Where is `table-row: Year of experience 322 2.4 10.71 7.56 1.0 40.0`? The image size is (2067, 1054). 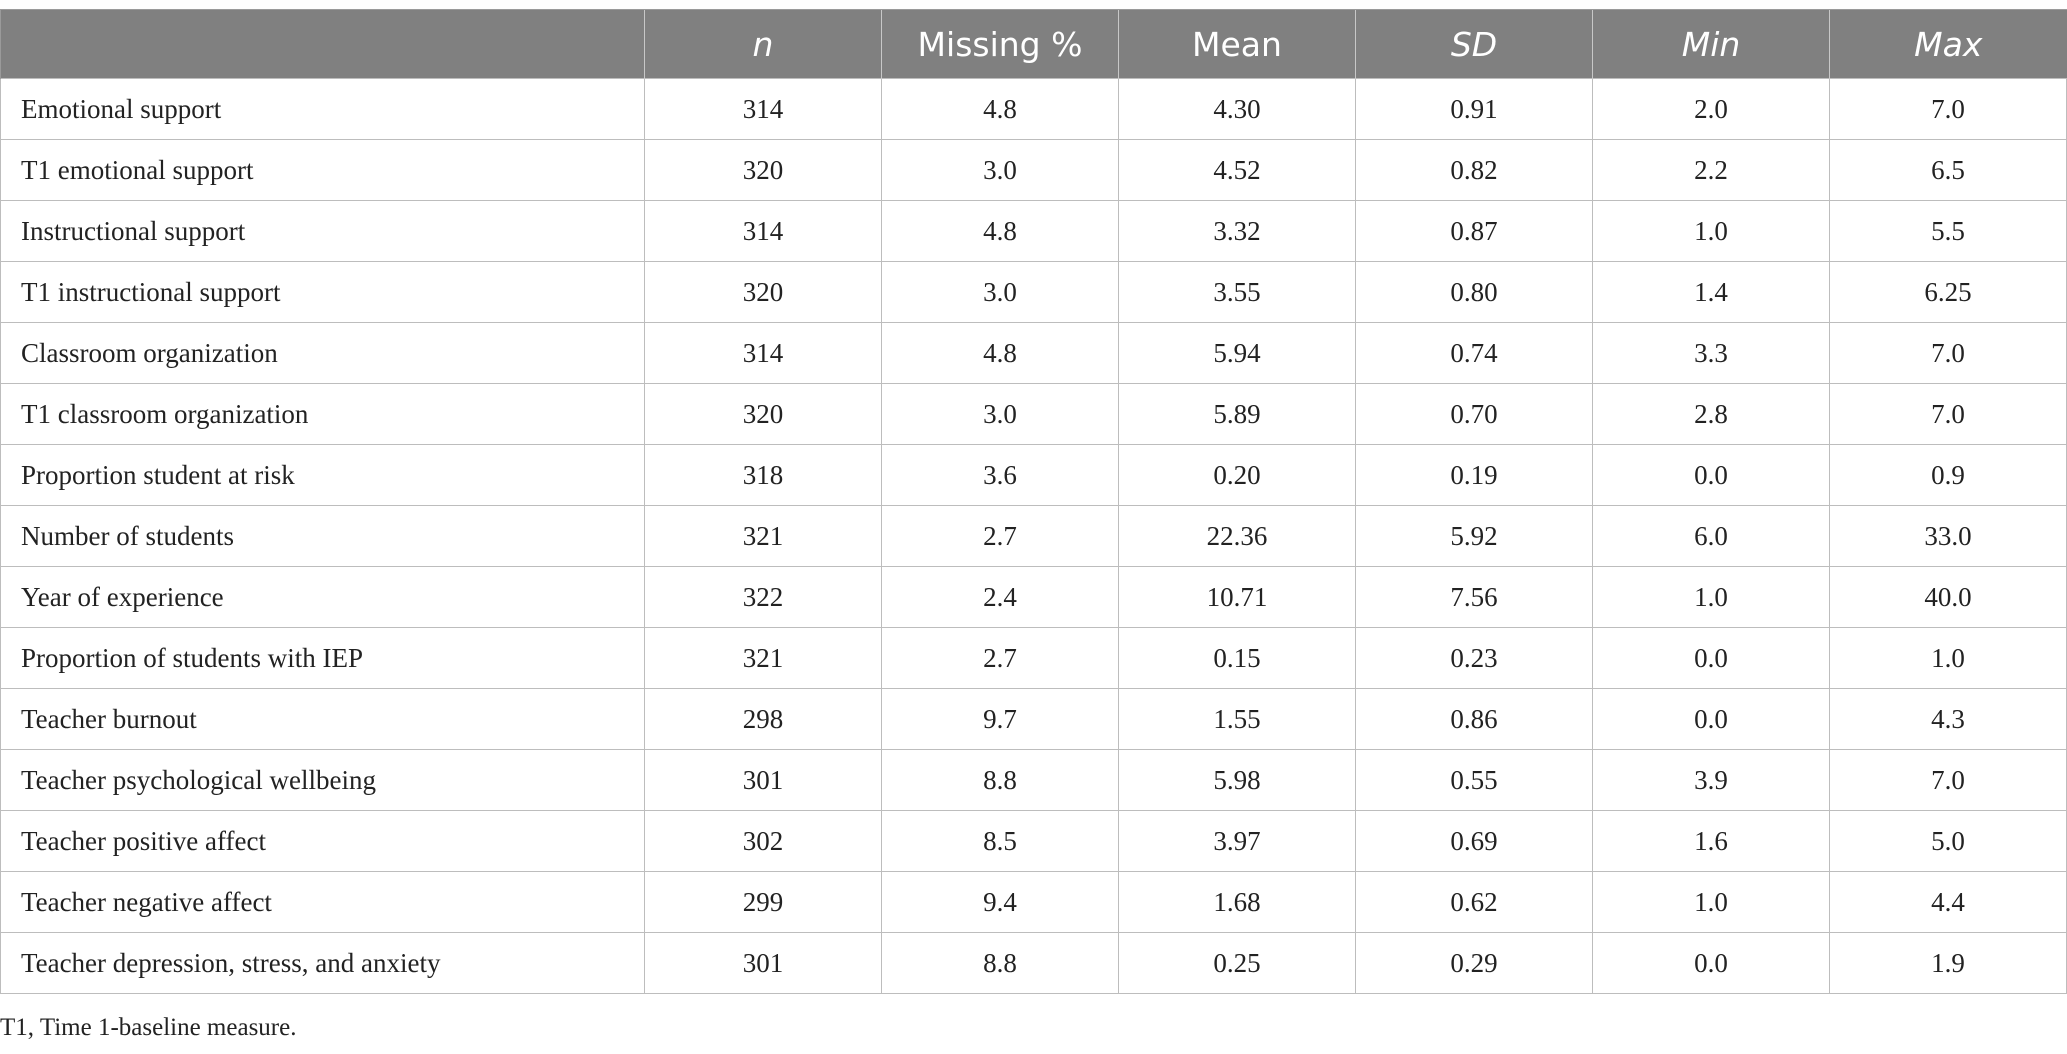
table-row: Year of experience 322 2.4 10.71 7.56 1.0 40.0 is located at coordinates (1033, 597).